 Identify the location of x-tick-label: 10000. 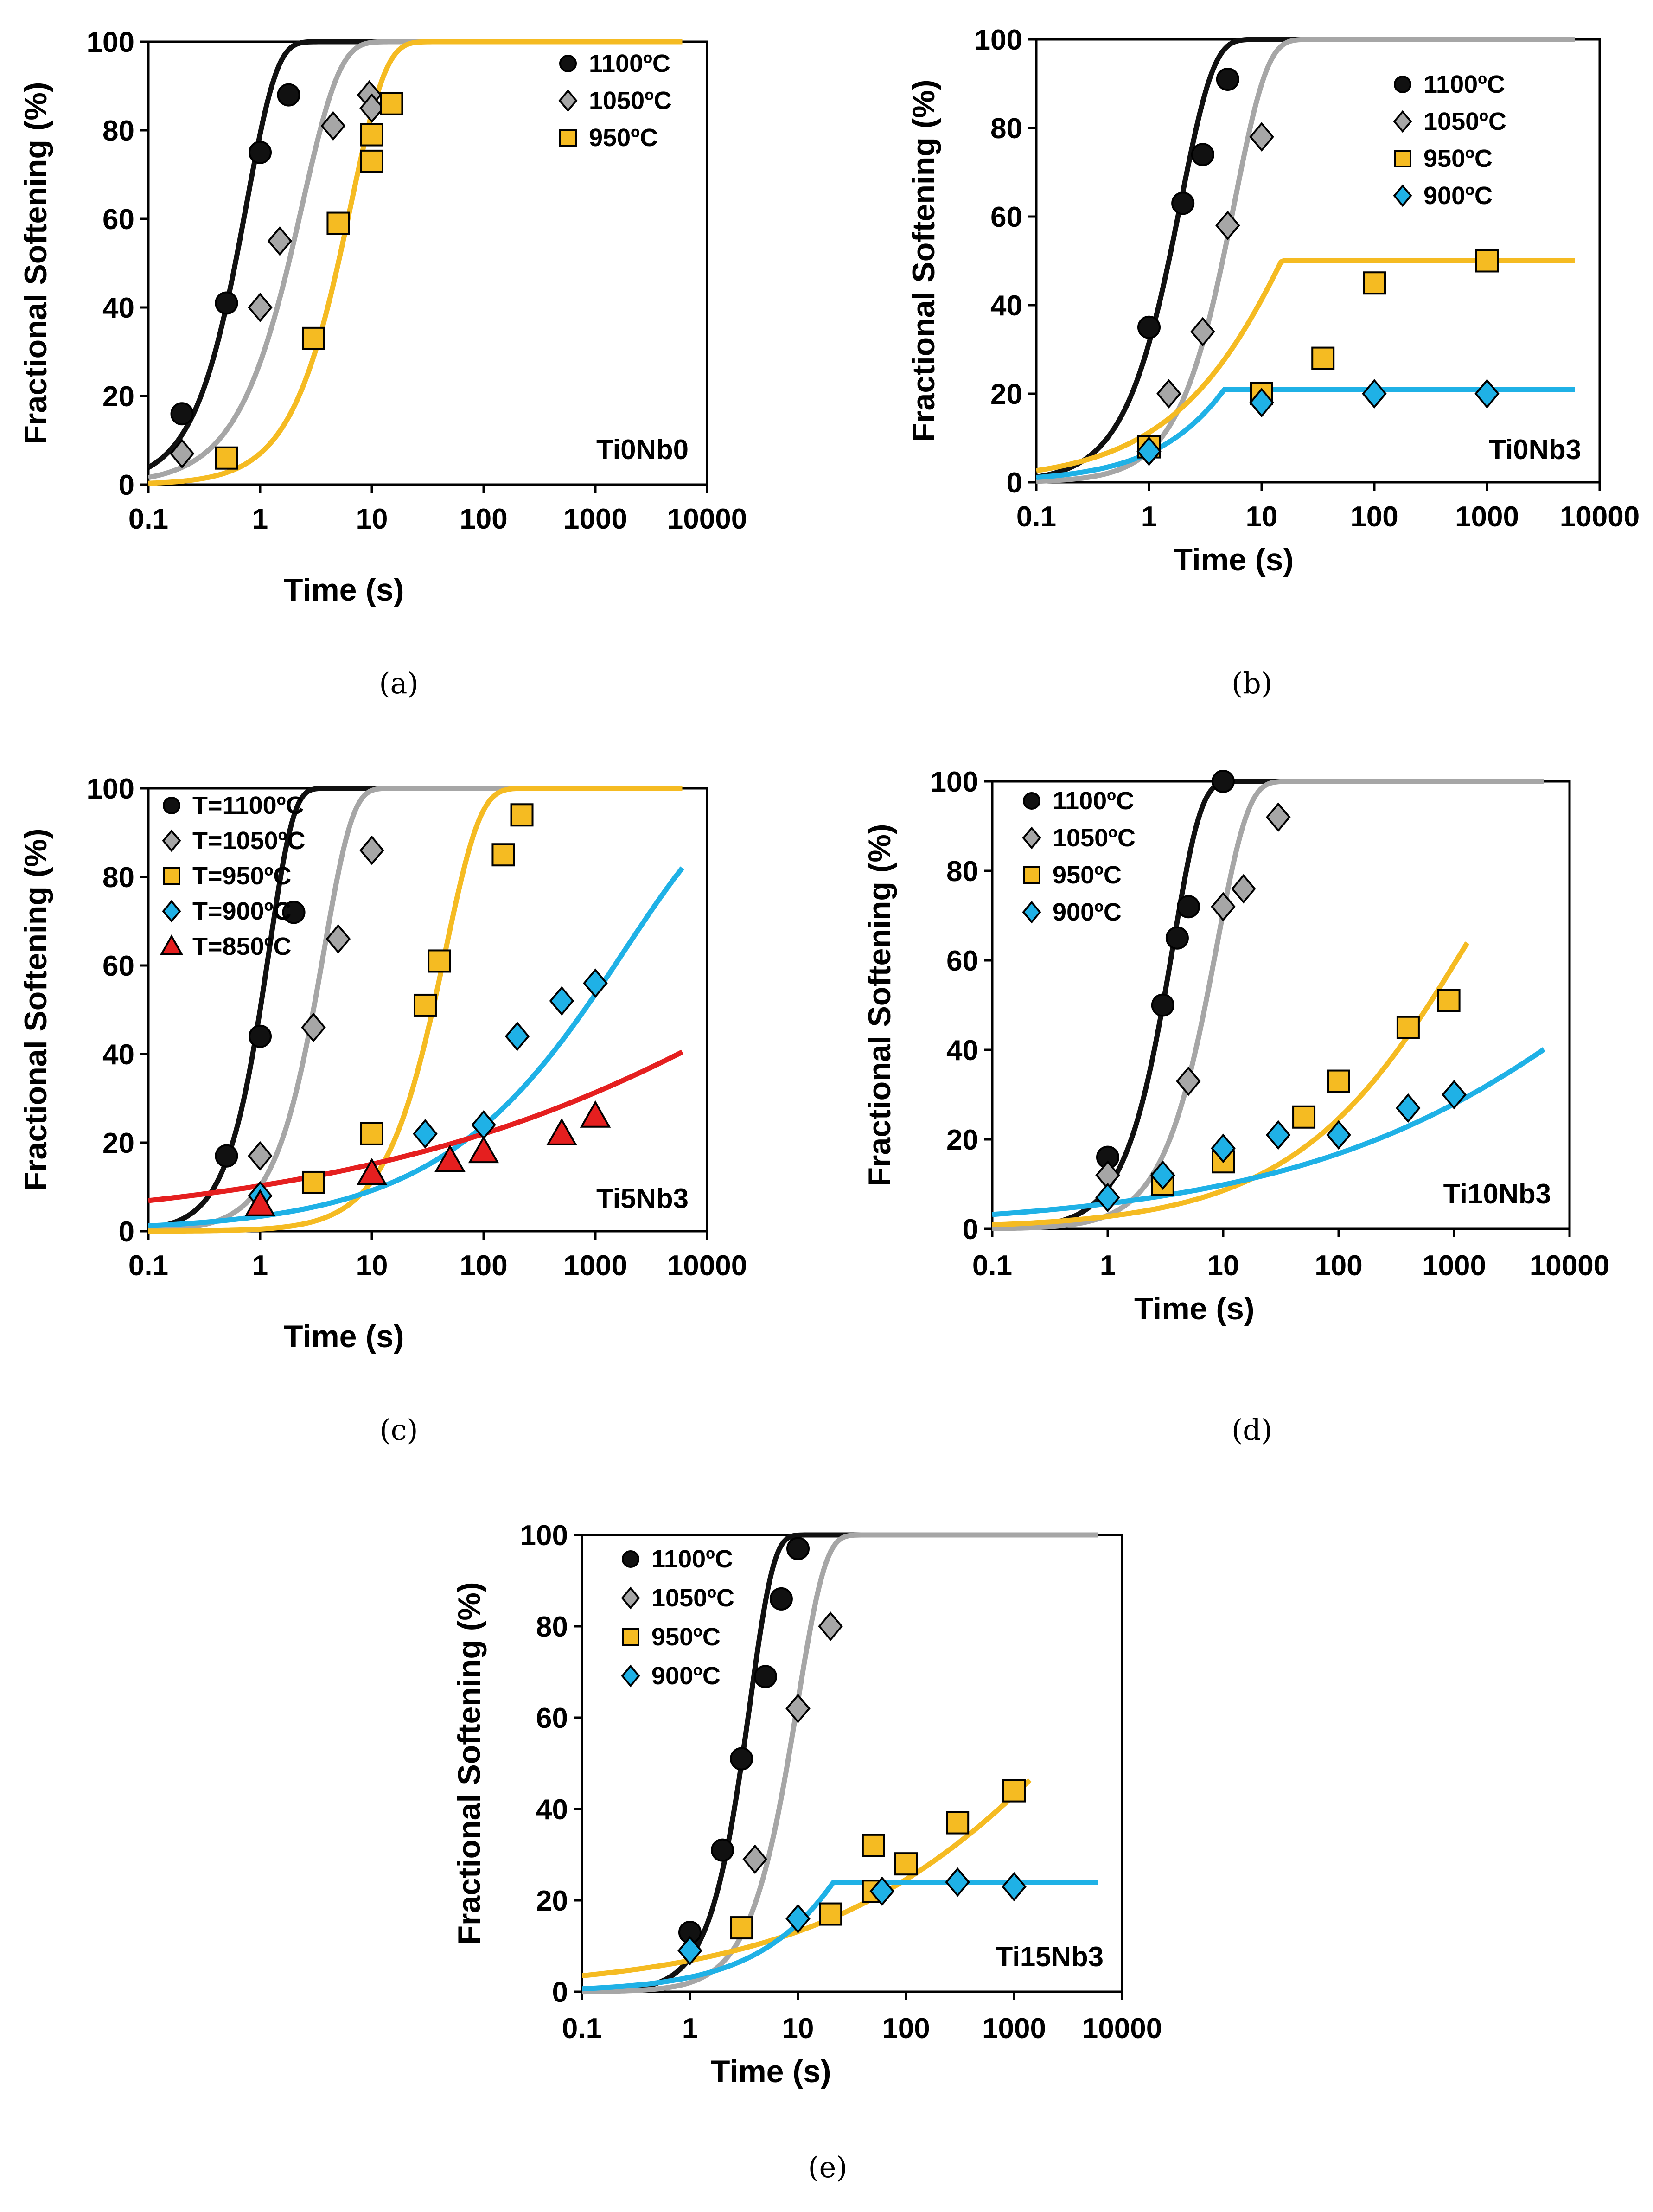
(707, 1266).